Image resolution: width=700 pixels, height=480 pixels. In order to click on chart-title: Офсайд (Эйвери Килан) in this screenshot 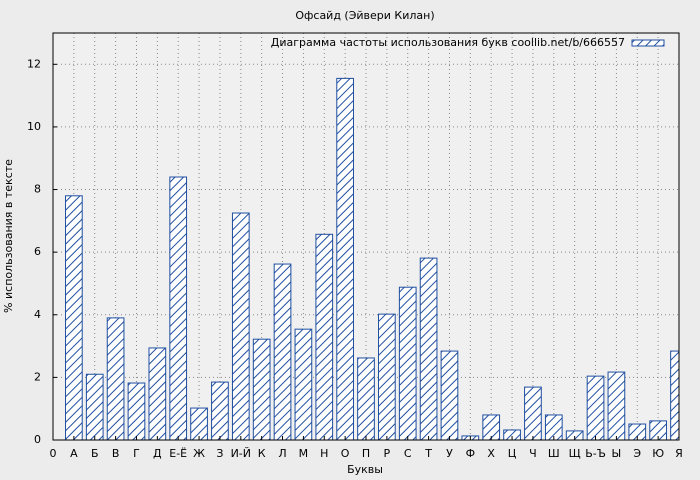, I will do `click(364, 15)`.